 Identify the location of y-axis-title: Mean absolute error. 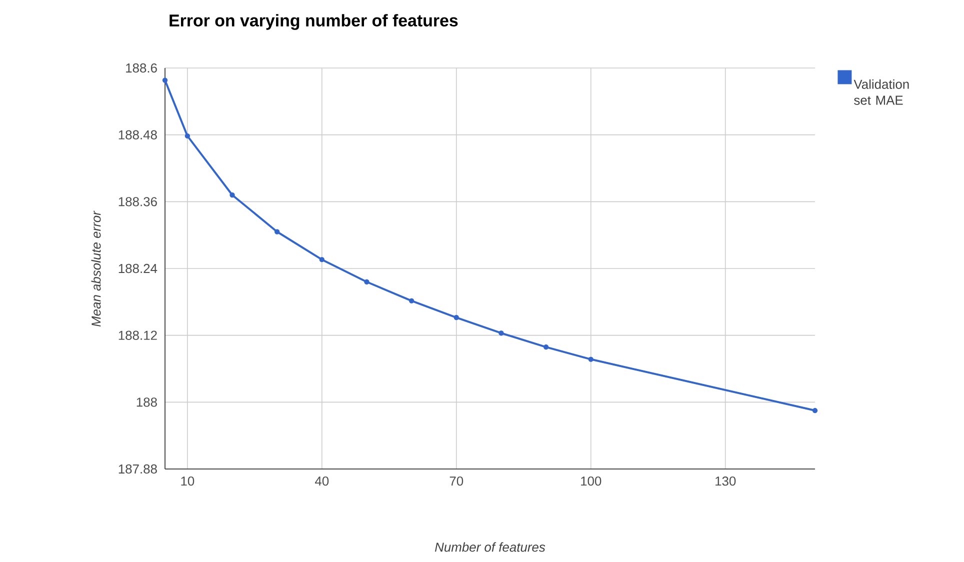
(96, 268).